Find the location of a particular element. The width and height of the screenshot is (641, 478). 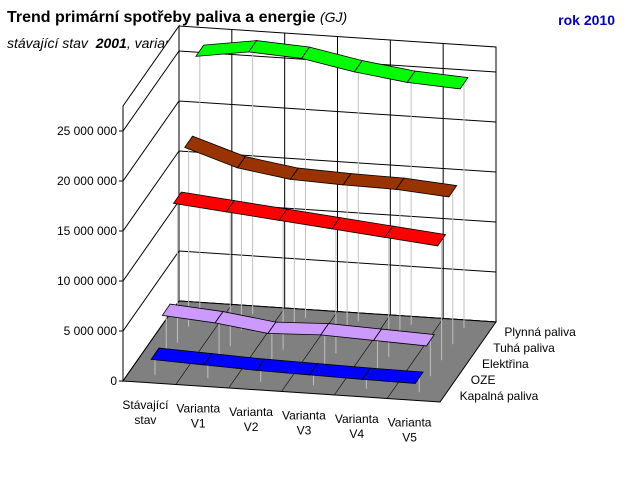

chart-unit: (GJ) is located at coordinates (334, 17).